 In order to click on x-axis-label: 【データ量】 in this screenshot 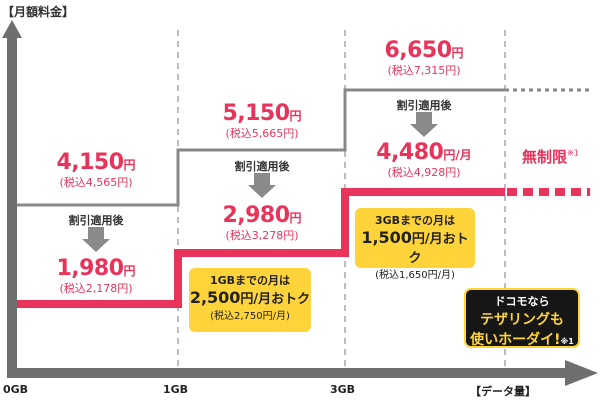, I will do `click(503, 391)`.